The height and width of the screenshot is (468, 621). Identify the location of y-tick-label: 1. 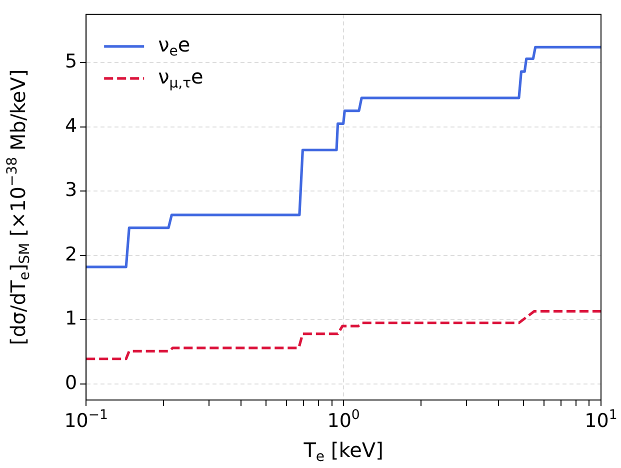
(71, 319).